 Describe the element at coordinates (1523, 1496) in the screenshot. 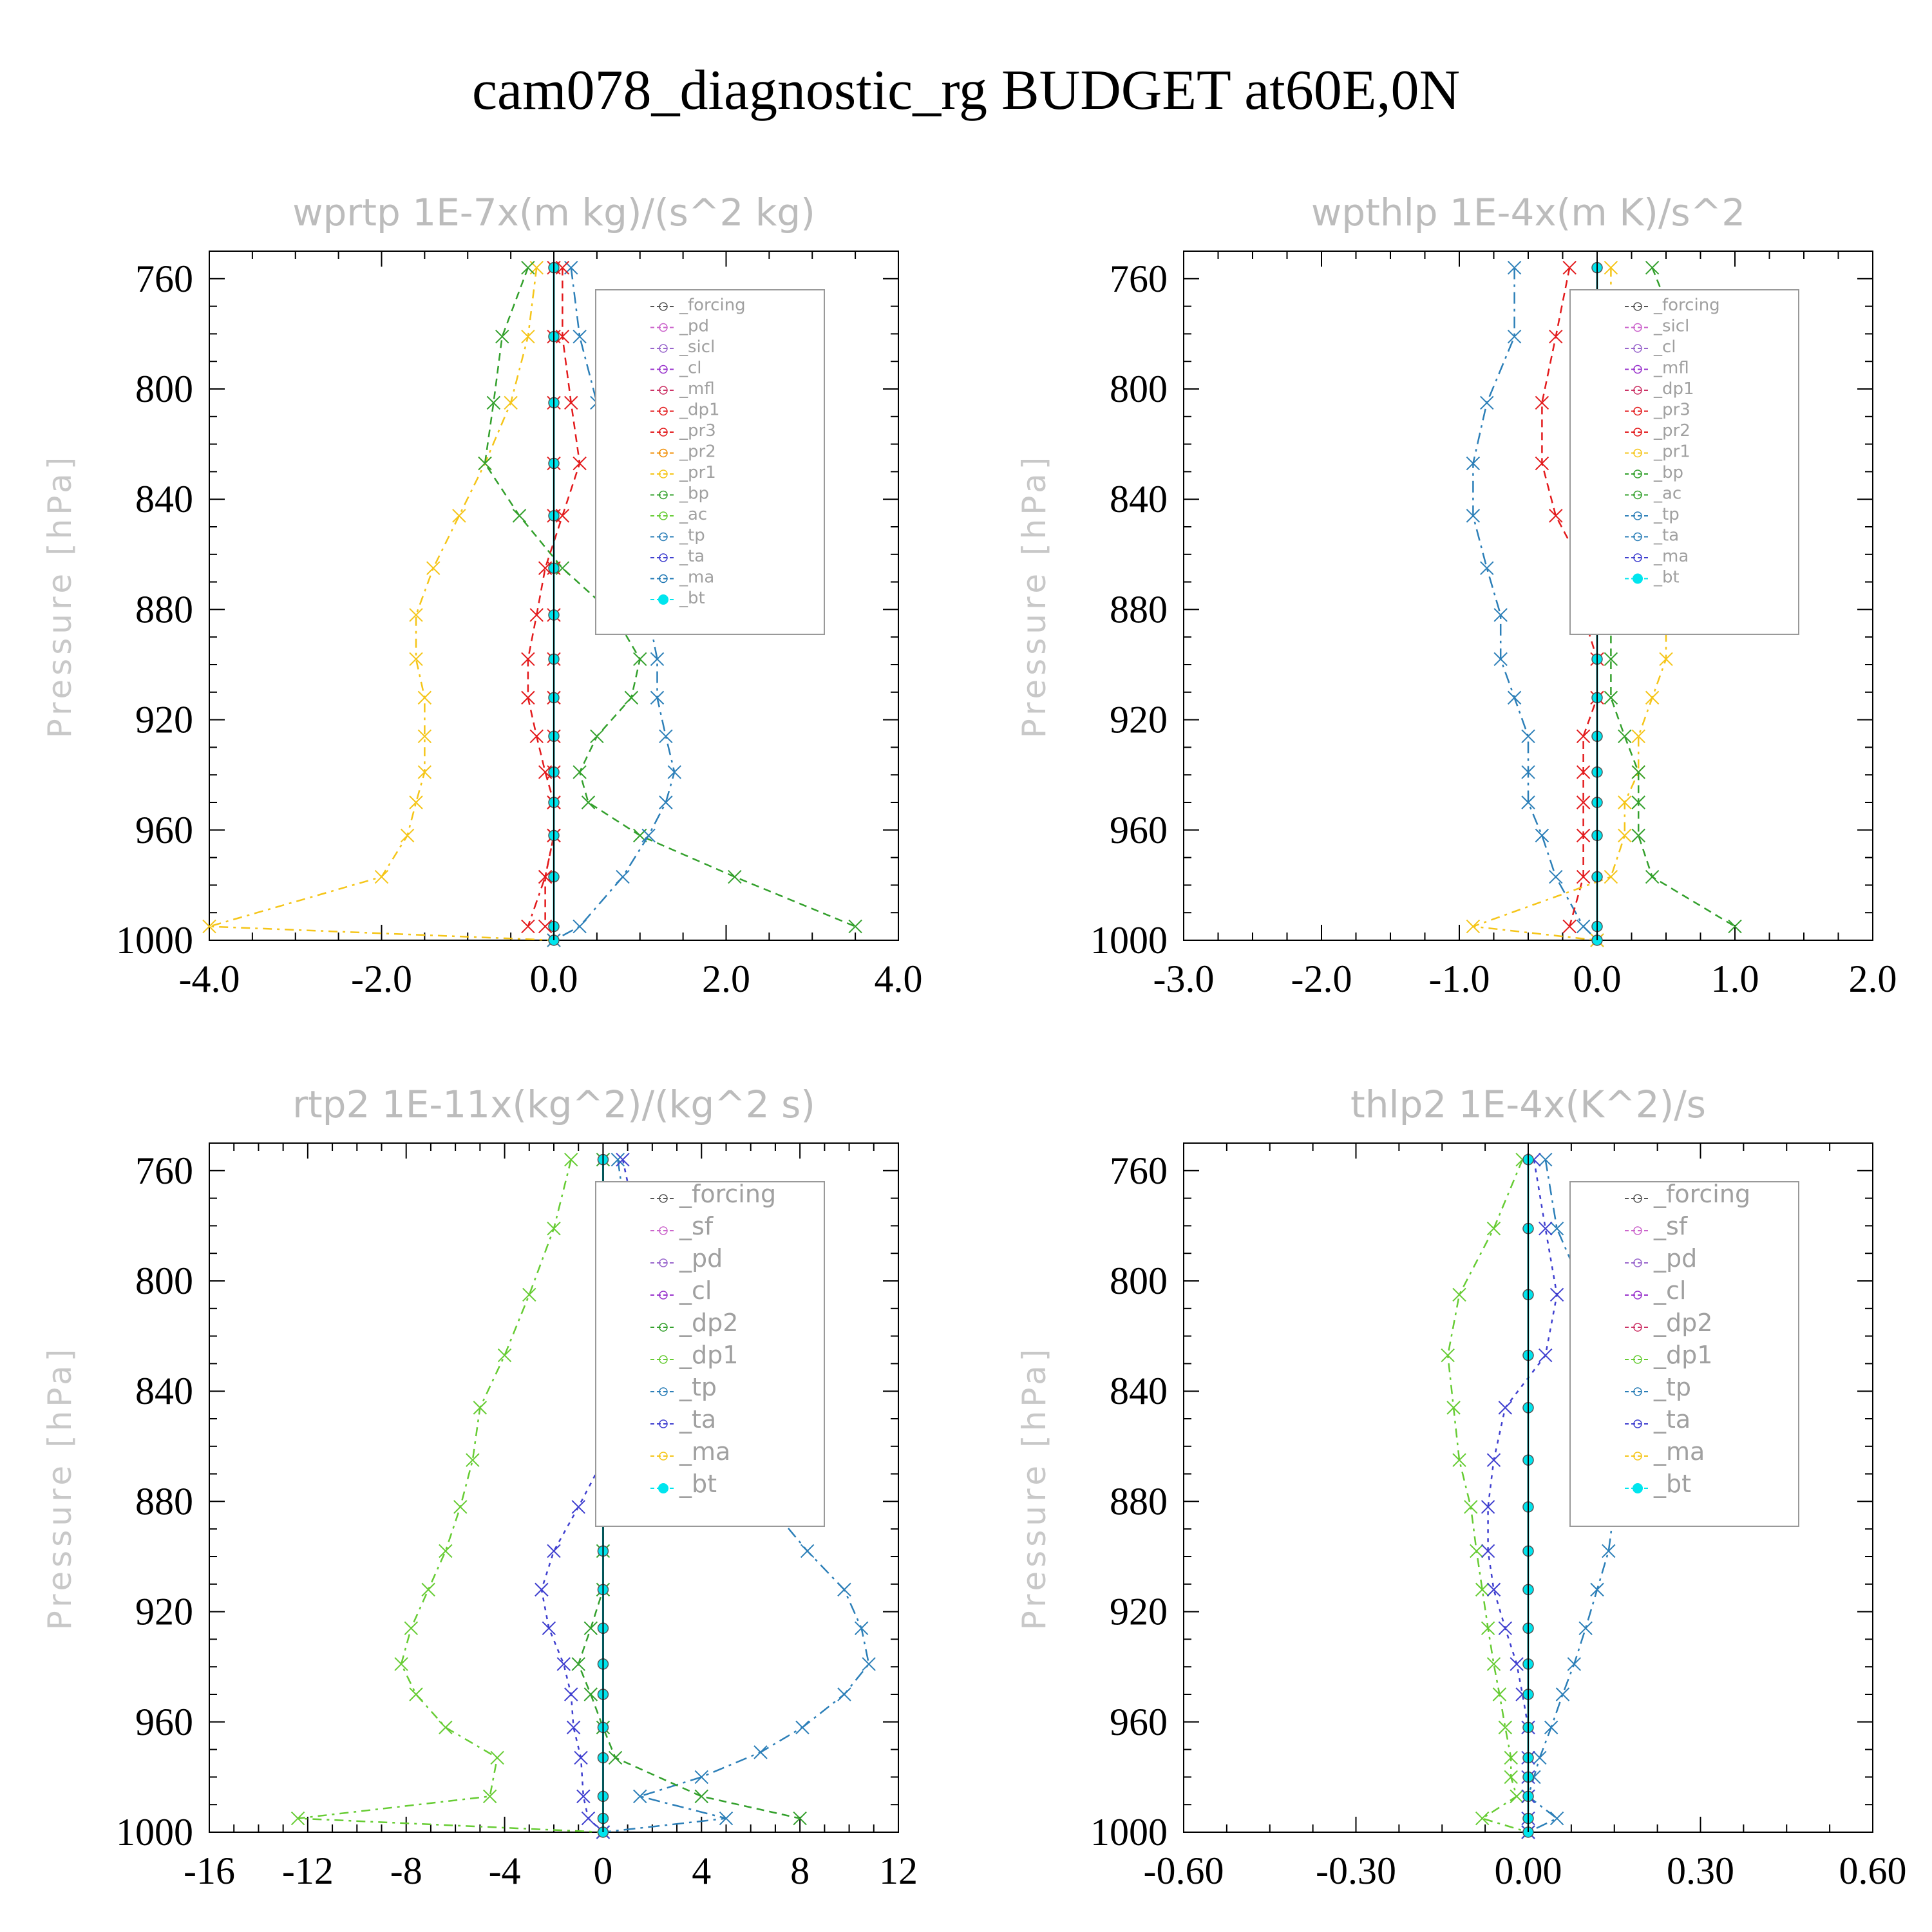

I see `series-ta` at that location.